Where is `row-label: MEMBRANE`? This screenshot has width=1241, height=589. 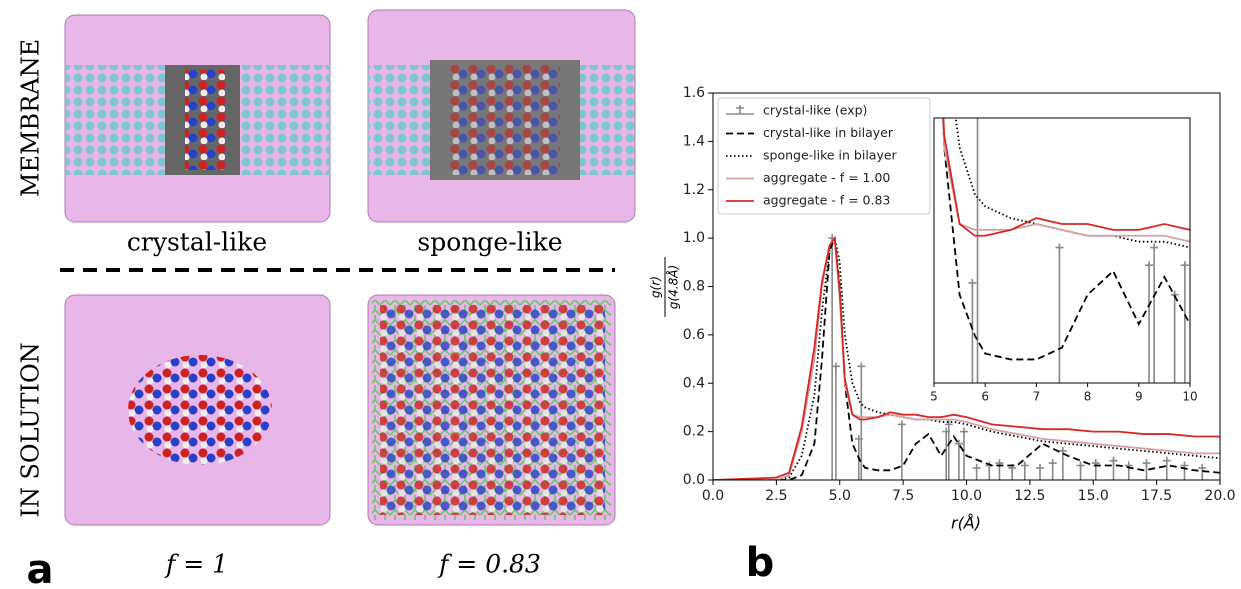 row-label: MEMBRANE is located at coordinates (31, 118).